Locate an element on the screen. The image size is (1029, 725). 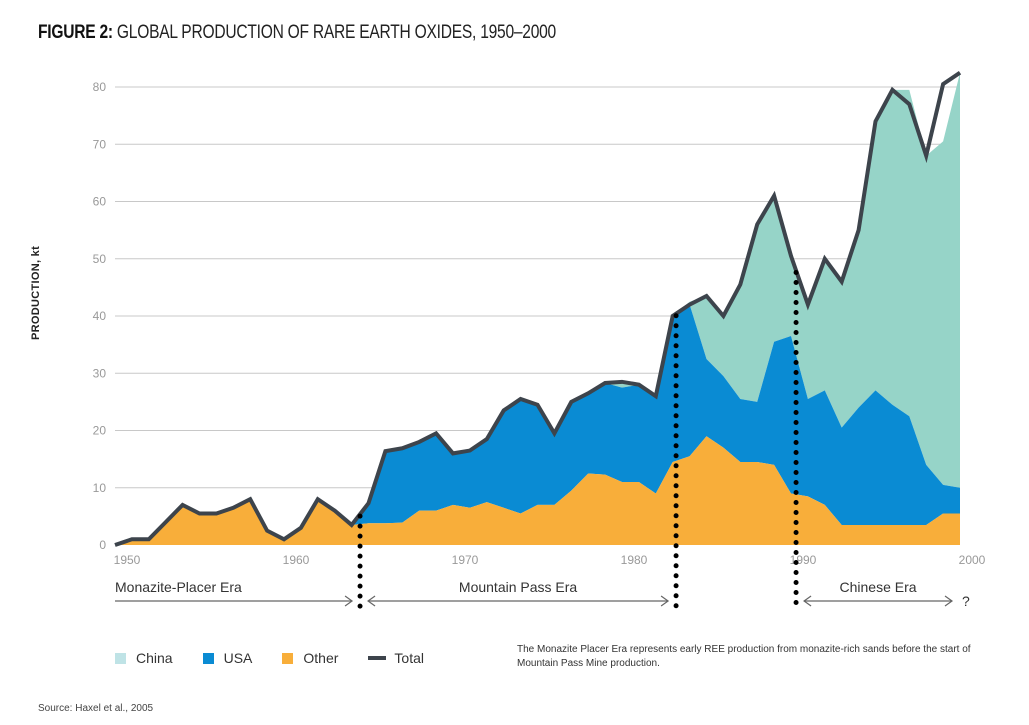
x-tick-label: 2000 is located at coordinates (972, 560).